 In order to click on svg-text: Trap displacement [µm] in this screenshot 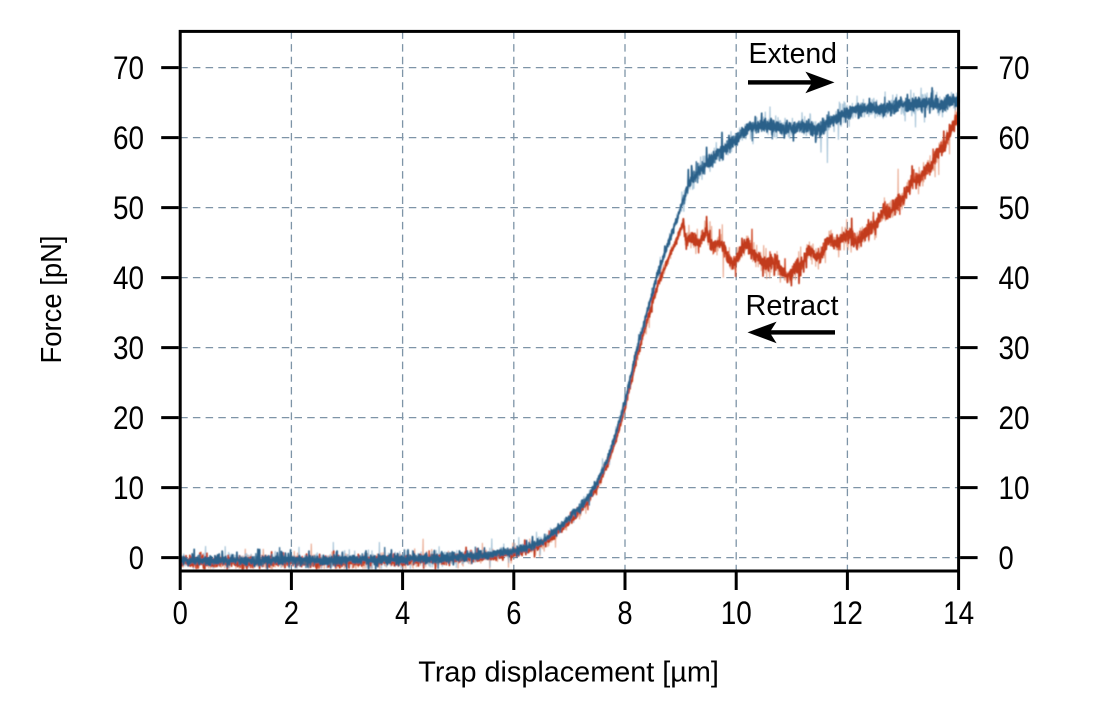, I will do `click(568, 673)`.